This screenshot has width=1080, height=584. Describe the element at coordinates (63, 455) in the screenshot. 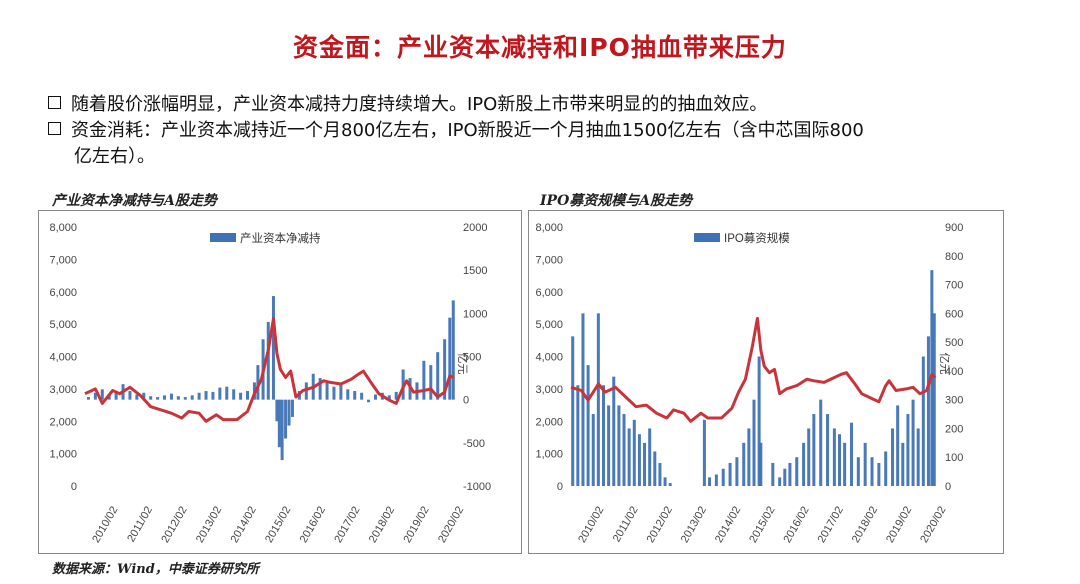

I see `y-left-tick: 1,000` at that location.